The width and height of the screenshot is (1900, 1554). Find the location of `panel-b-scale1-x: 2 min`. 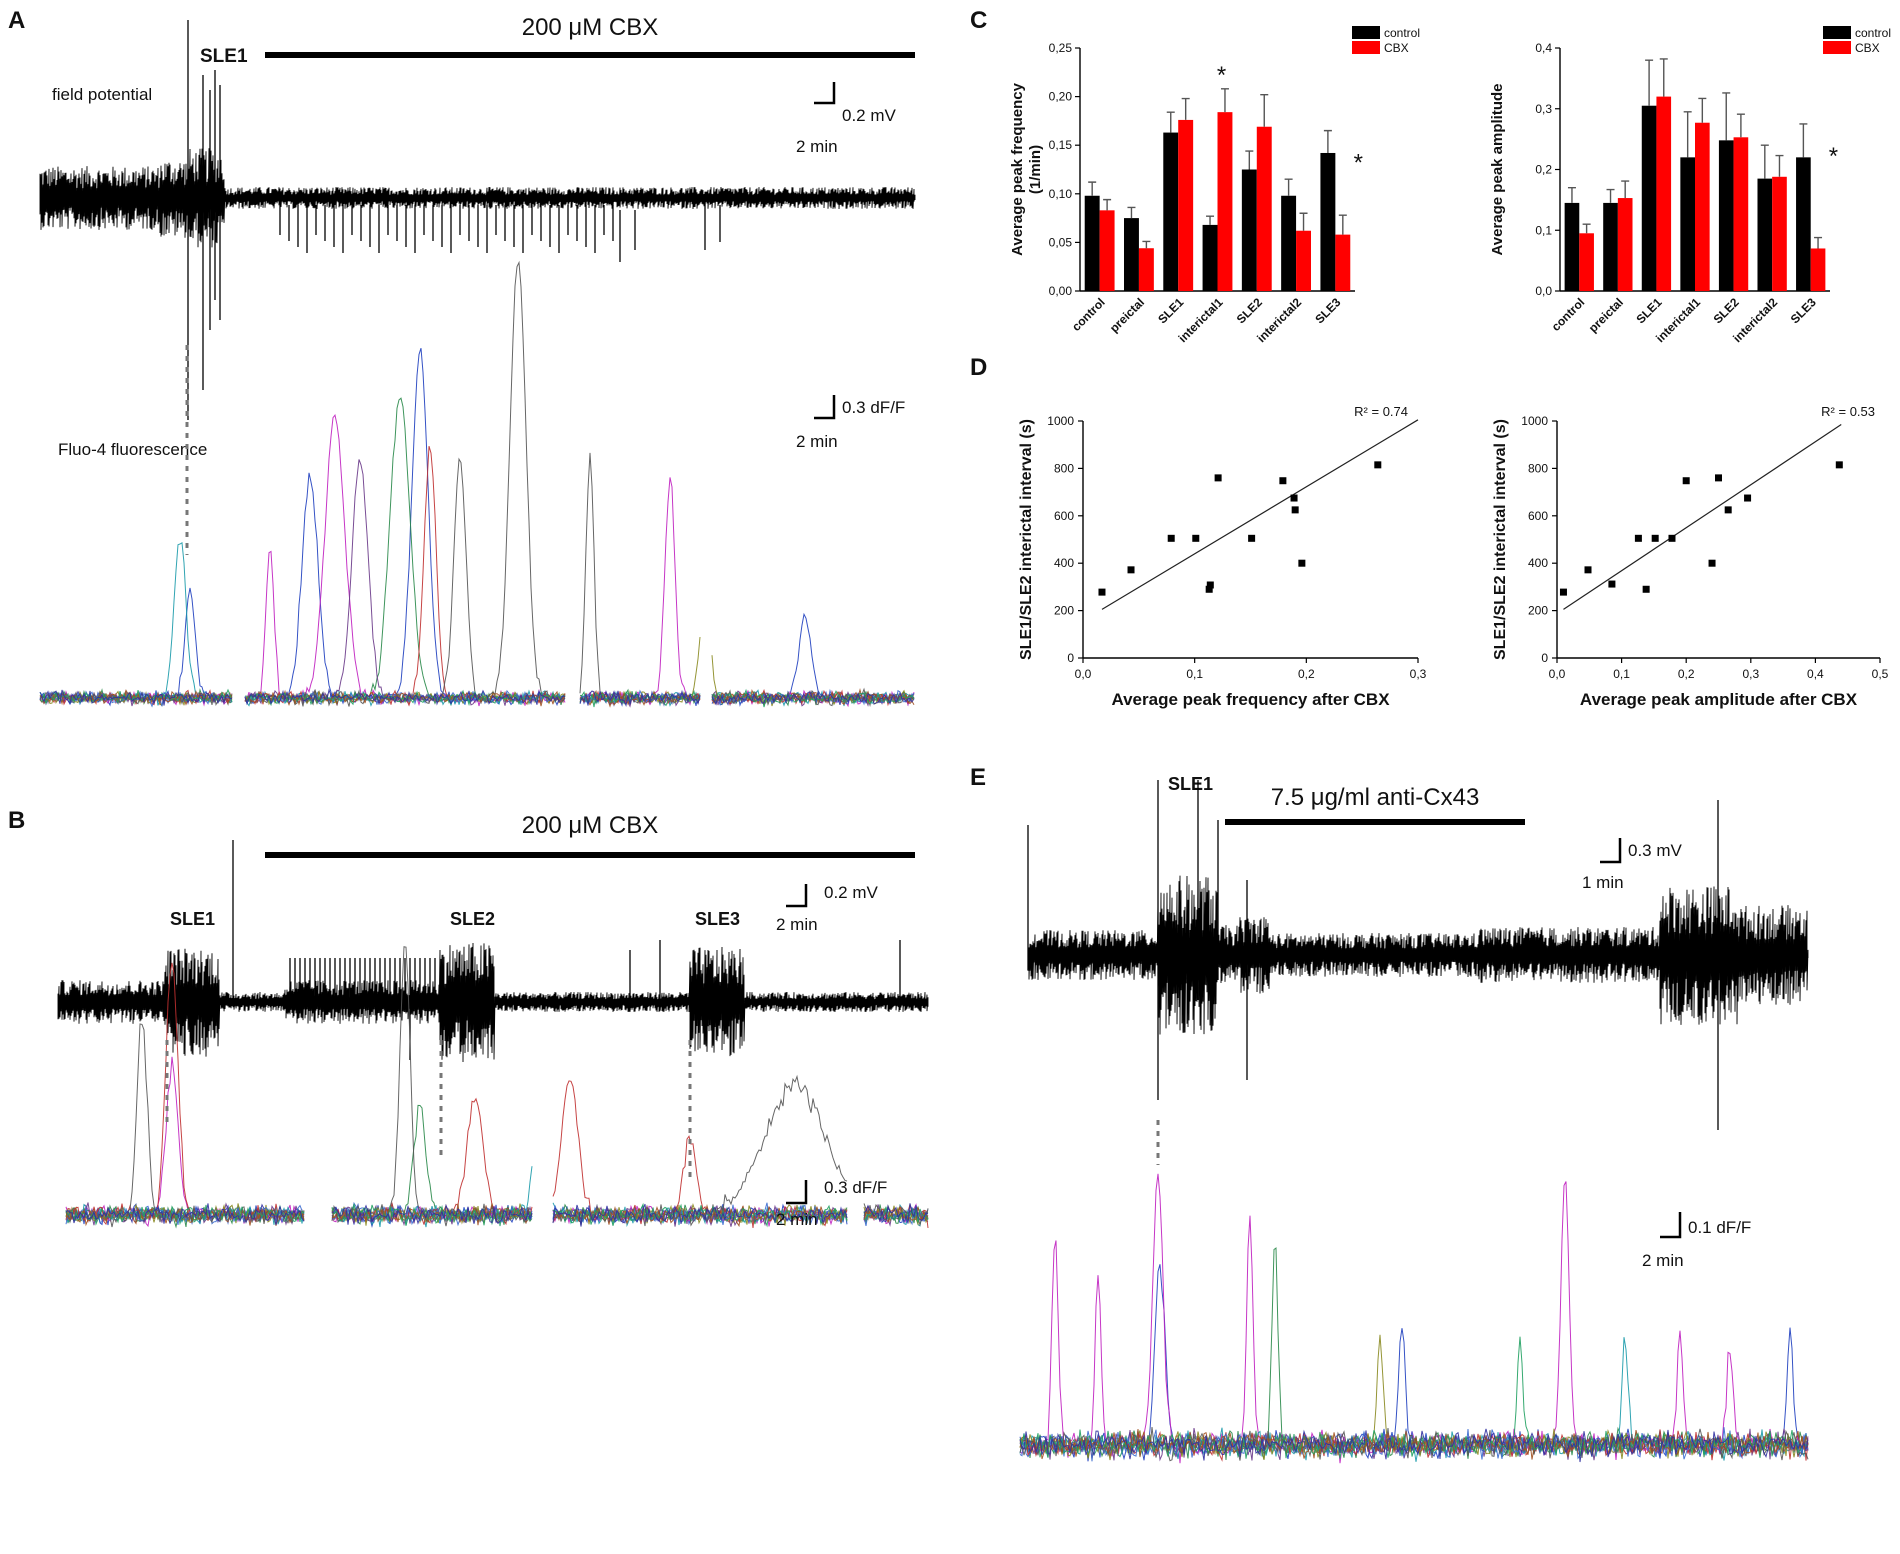

panel-b-scale1-x: 2 min is located at coordinates (797, 924).